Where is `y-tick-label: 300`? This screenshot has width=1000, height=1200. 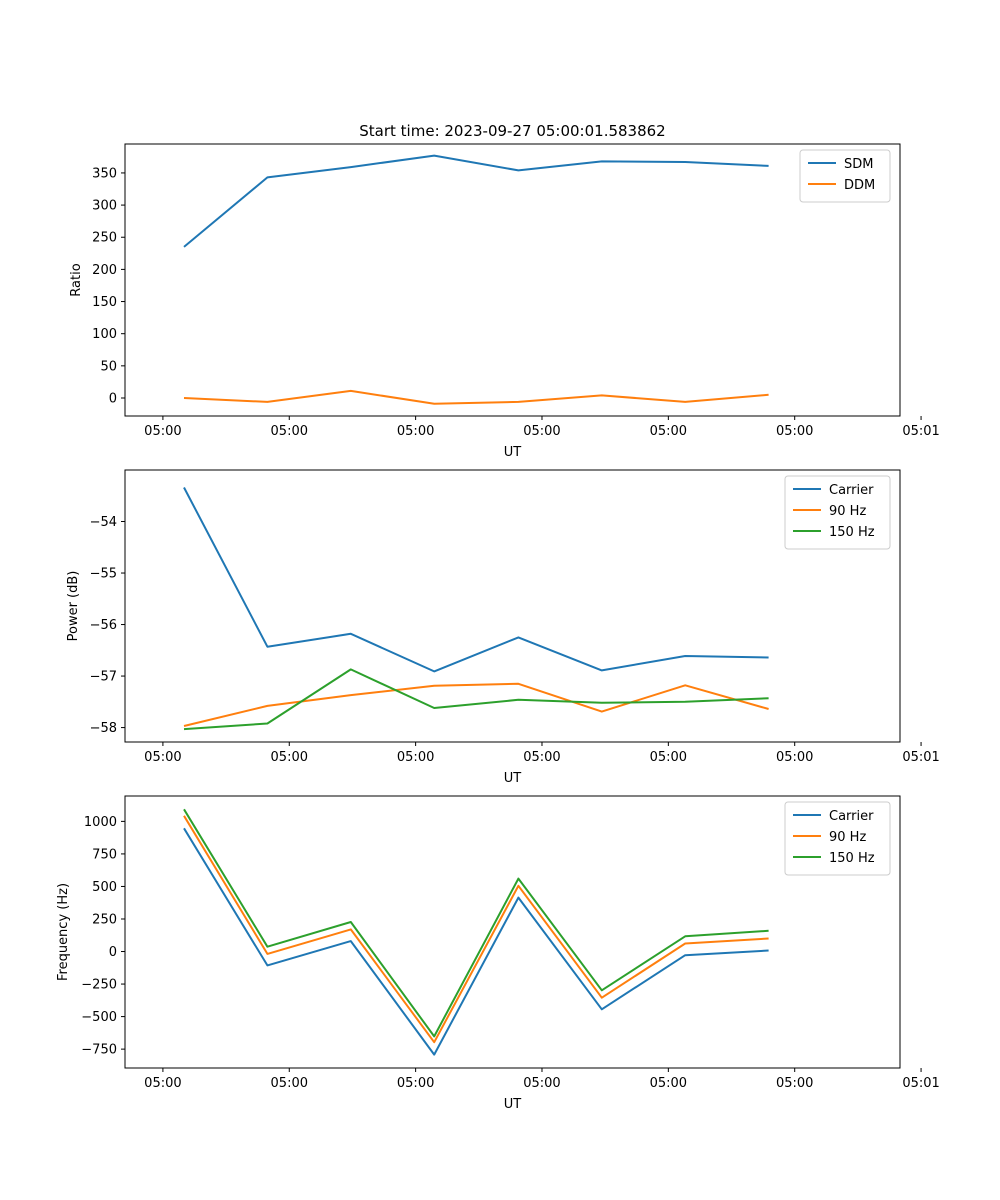
y-tick-label: 300 is located at coordinates (104, 206).